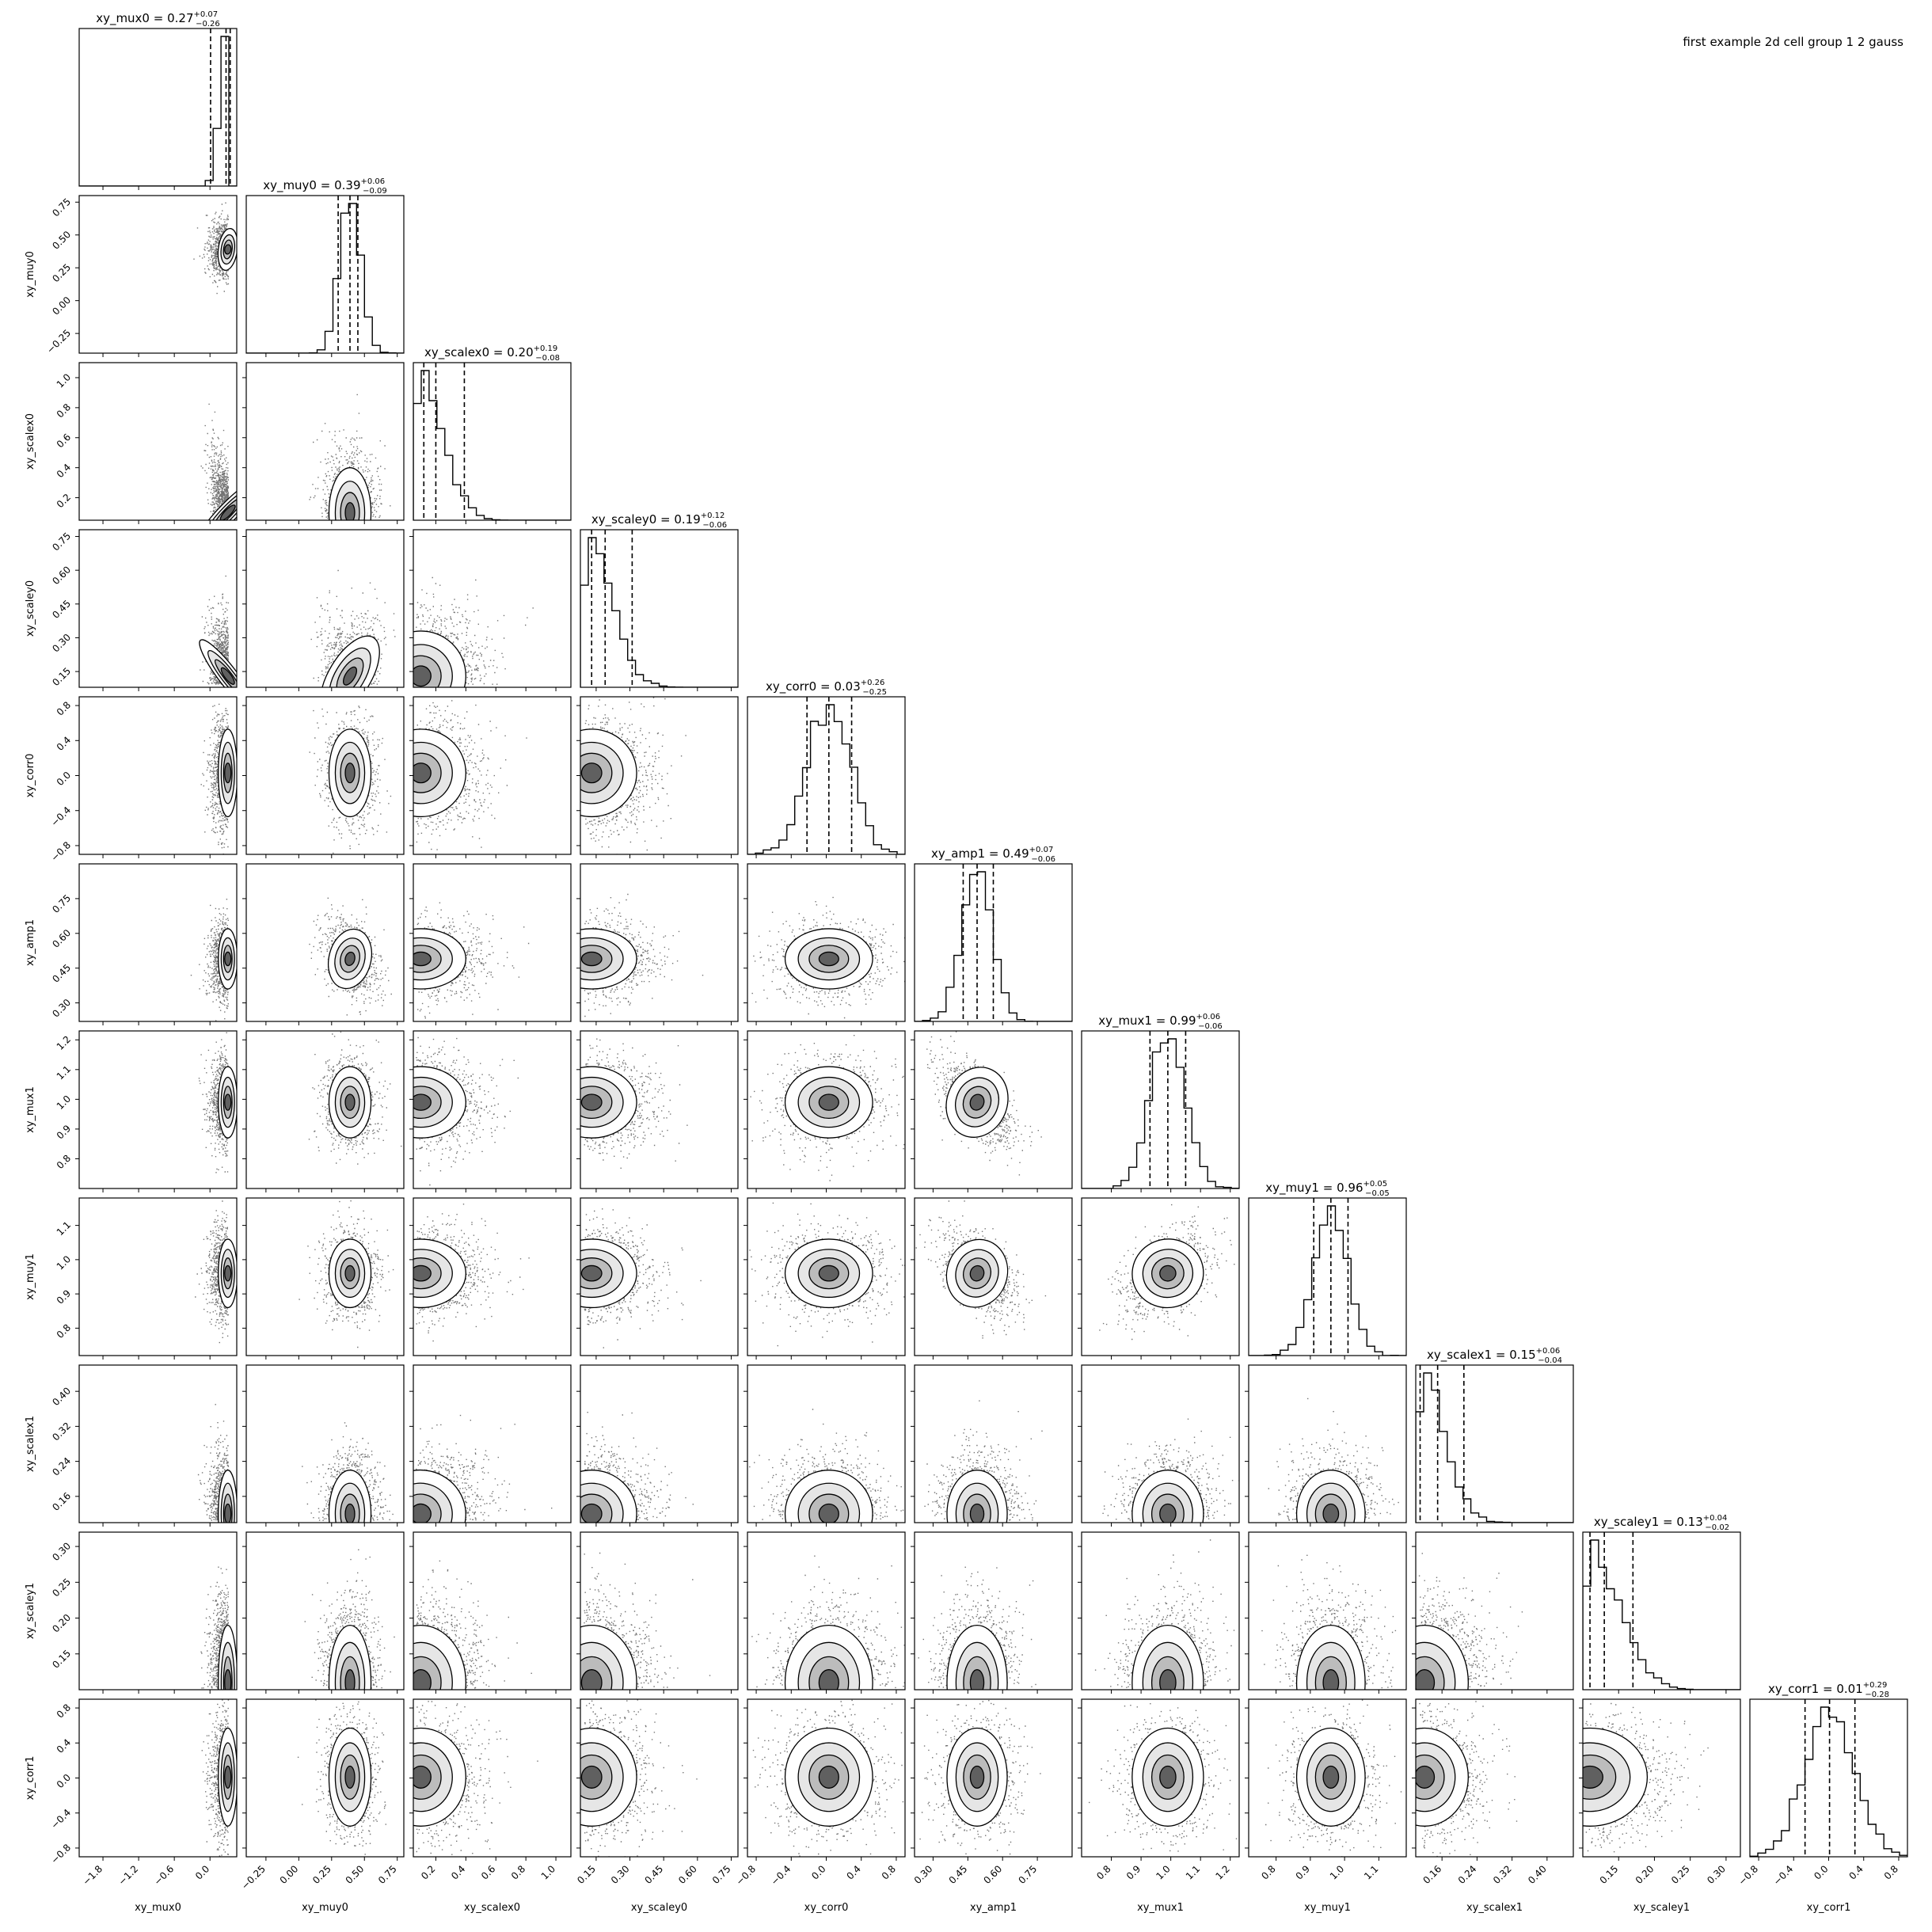 The image size is (1932, 1932). I want to click on x-axis-label-xy_scalex0: xy_scalex0, so click(492, 1908).